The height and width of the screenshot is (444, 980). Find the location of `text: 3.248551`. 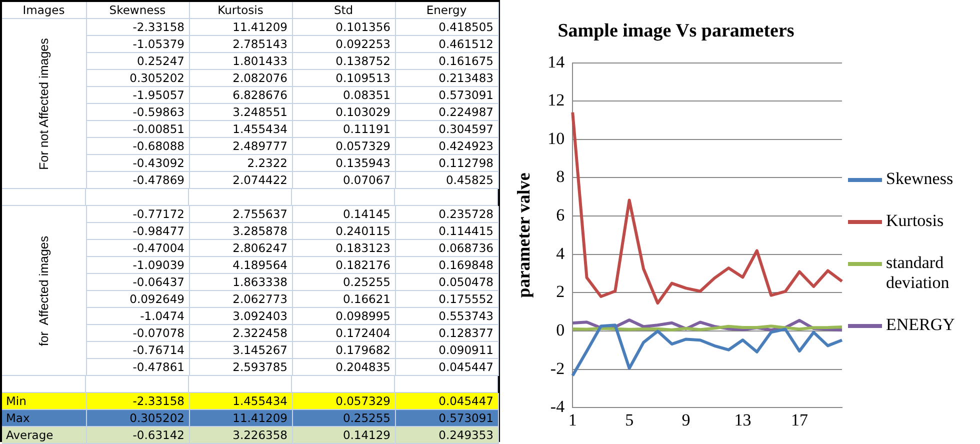

text: 3.248551 is located at coordinates (260, 112).